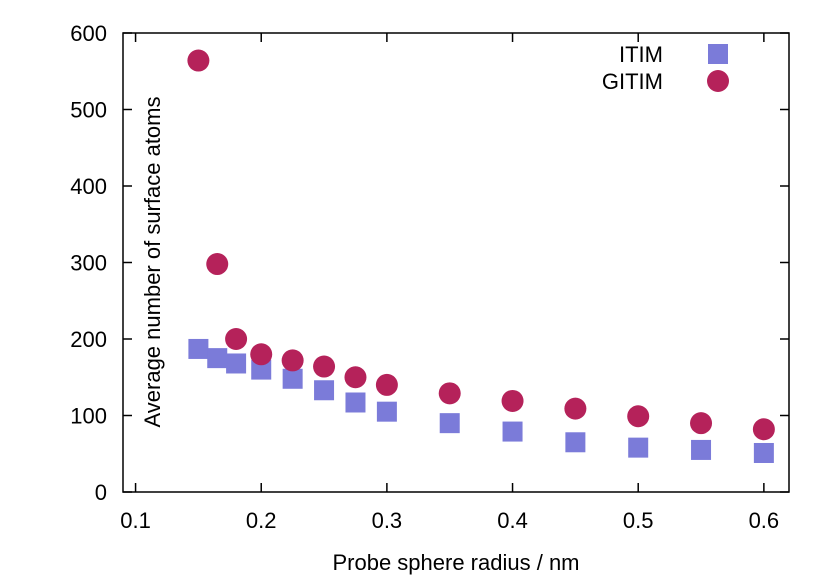 The width and height of the screenshot is (830, 581). I want to click on y-tick-label: 200, so click(88, 339).